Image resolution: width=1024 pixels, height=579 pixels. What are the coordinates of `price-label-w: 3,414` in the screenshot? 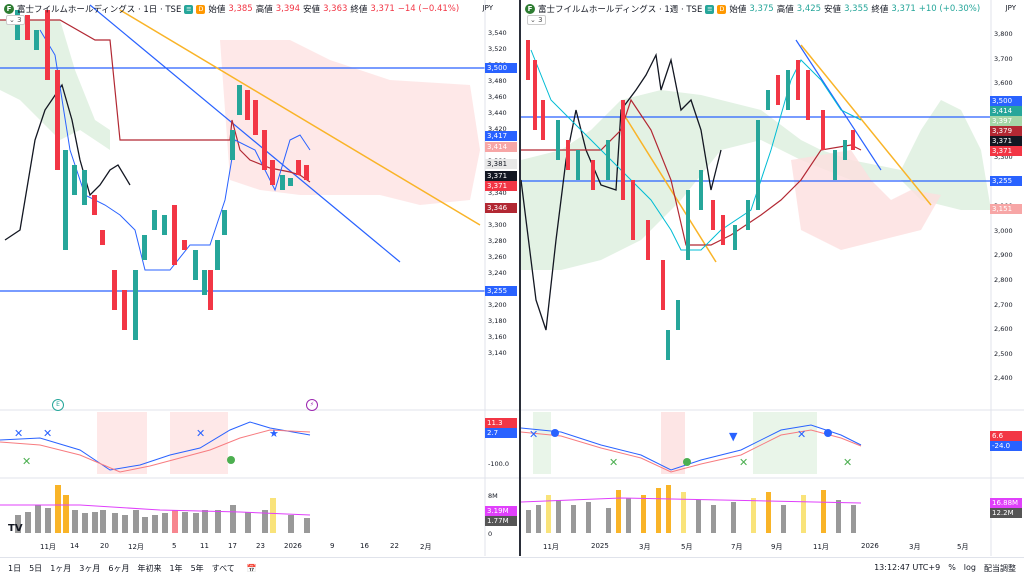 It's located at (1006, 111).